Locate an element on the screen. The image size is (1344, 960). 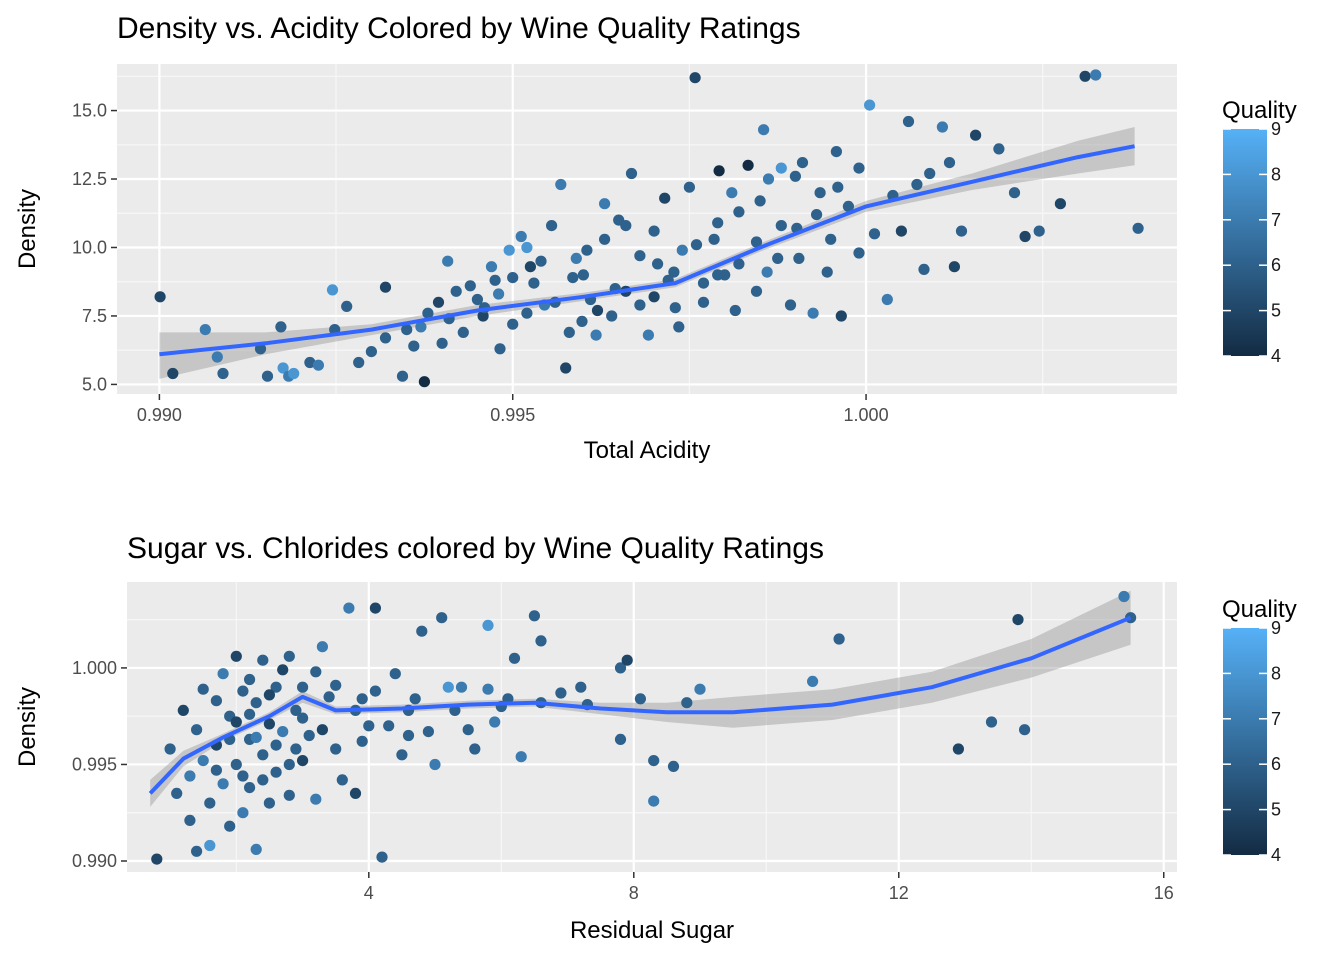
legend-label: 7 is located at coordinates (1276, 719).